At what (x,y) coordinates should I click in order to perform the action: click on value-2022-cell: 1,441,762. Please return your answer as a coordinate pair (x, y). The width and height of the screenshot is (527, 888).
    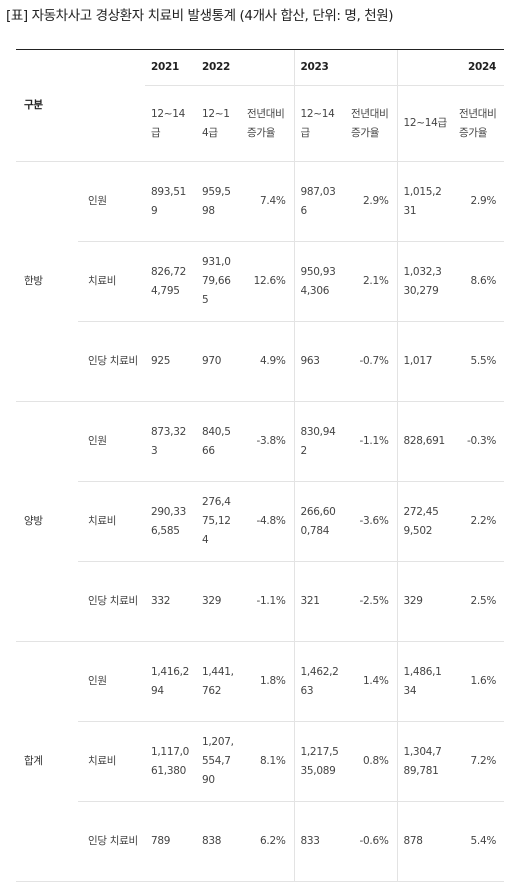
    Looking at the image, I should click on (219, 681).